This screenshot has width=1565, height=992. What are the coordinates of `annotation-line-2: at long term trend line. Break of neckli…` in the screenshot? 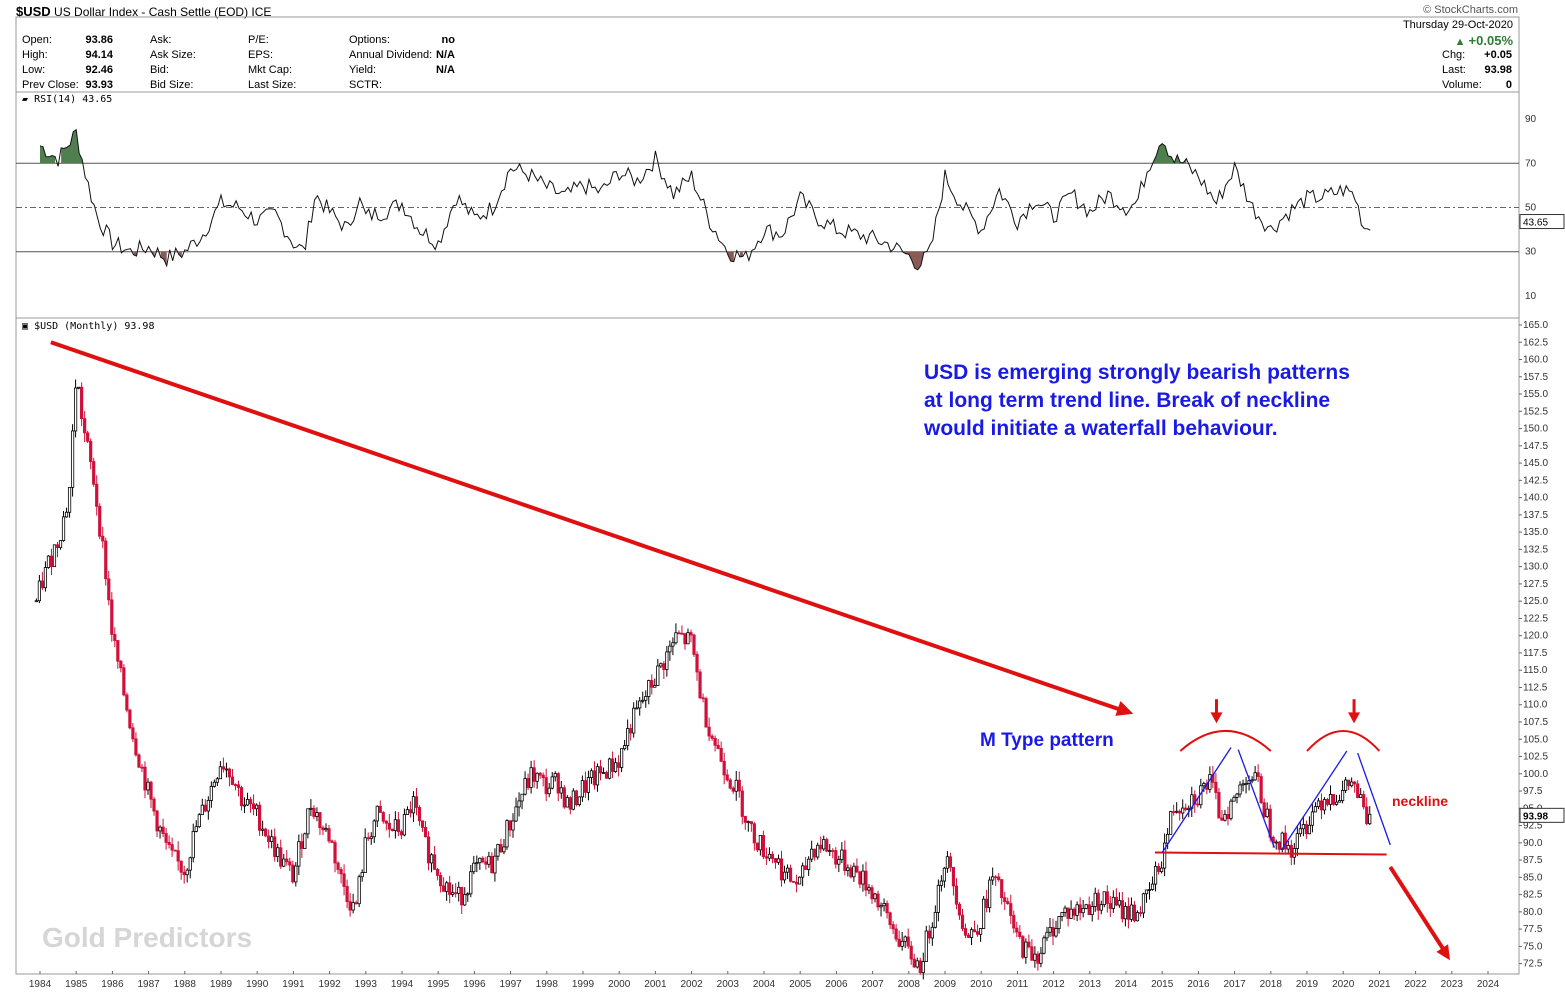 It's located at (1127, 400).